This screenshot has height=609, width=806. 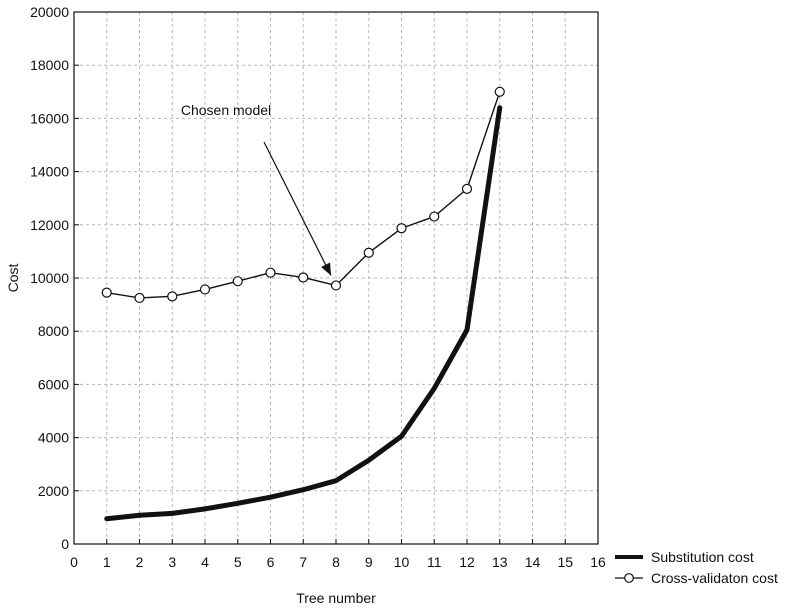 What do you see at coordinates (714, 578) in the screenshot?
I see `legend-cross-validation-label: Cross-validaton cost` at bounding box center [714, 578].